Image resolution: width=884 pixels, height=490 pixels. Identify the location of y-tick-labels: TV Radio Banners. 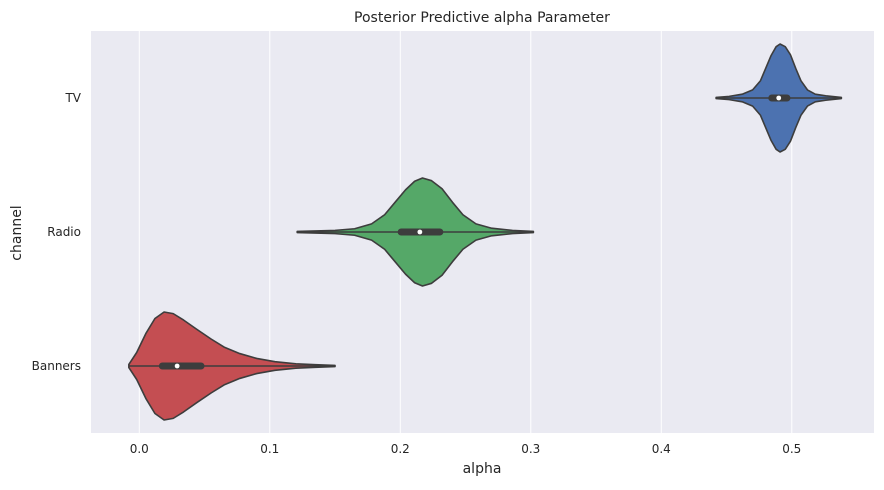
(57, 232).